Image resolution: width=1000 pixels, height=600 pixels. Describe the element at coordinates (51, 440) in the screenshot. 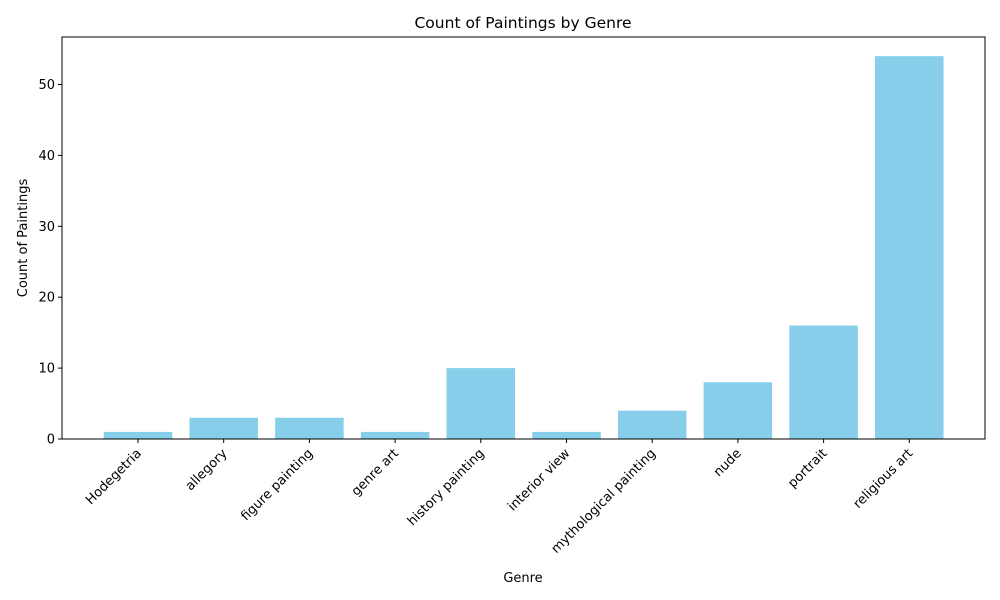

I see `y-tick-label: 0` at that location.